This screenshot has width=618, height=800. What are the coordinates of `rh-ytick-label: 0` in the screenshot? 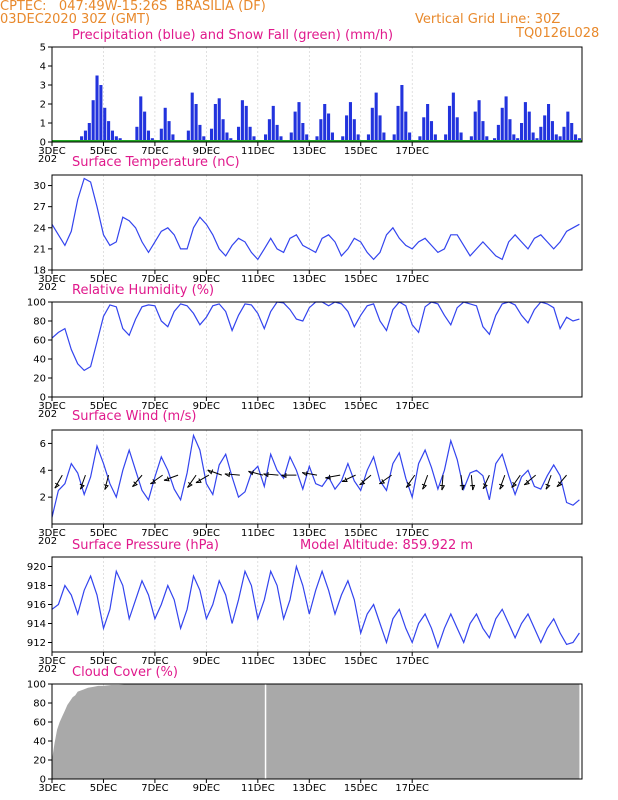 It's located at (43, 398).